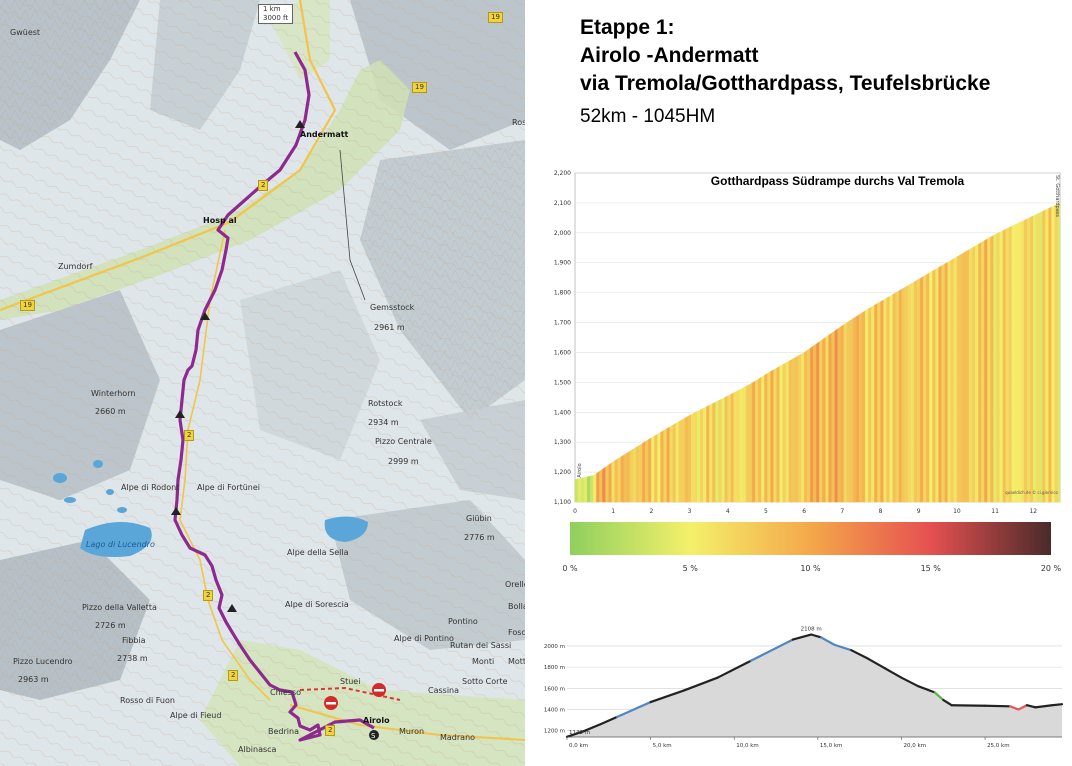  Describe the element at coordinates (150, 487) in the screenshot. I see `place-label: Alpe di Rodont` at that location.